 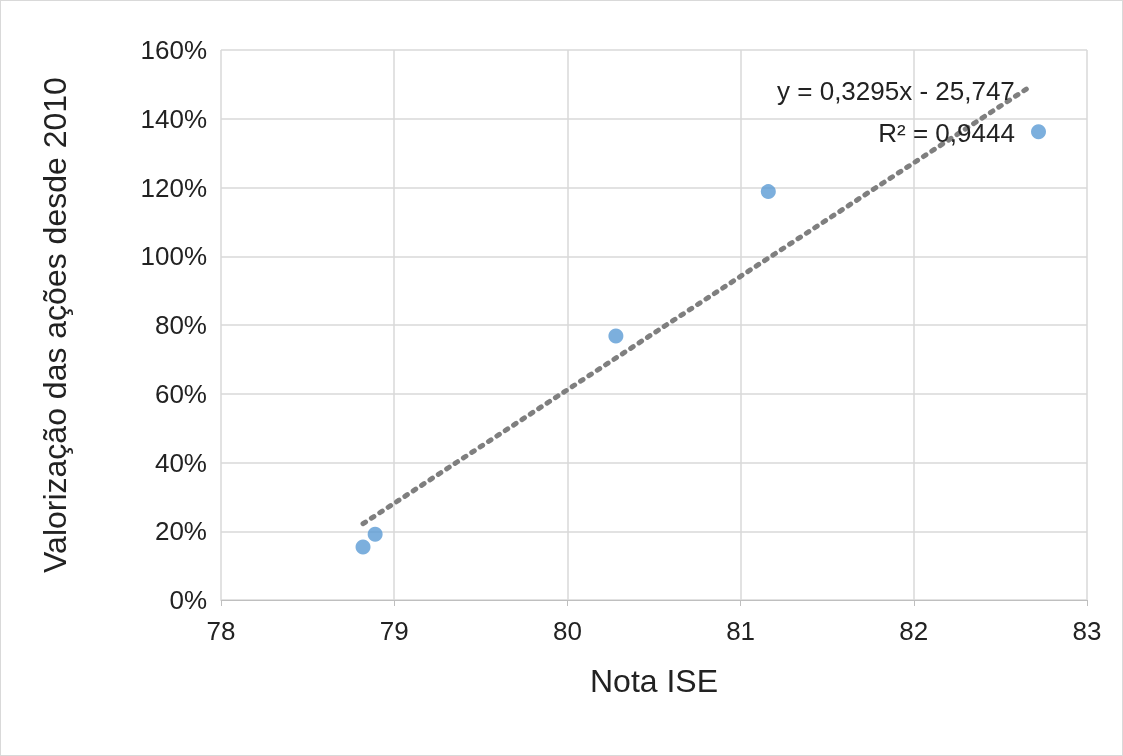 I want to click on x-tick-label: 83, so click(x=1087, y=631).